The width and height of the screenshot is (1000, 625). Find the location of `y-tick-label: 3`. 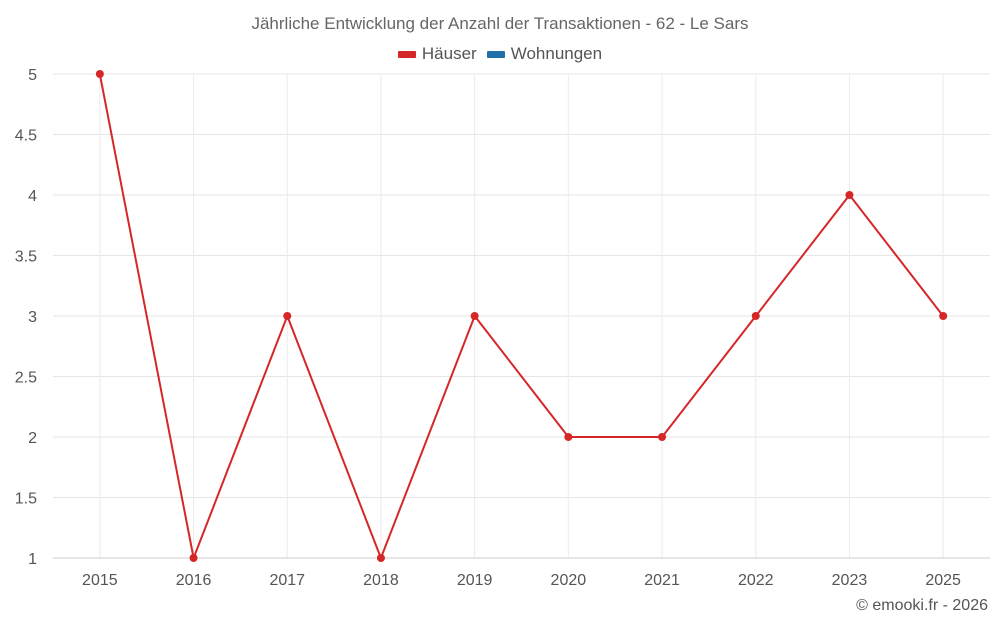

y-tick-label: 3 is located at coordinates (32, 317).